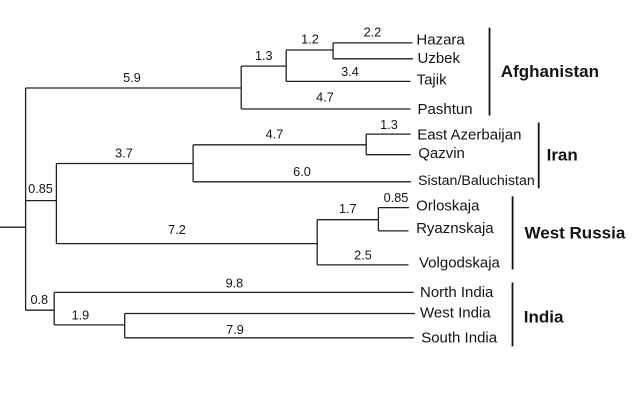  Describe the element at coordinates (455, 312) in the screenshot. I see `svg-text: West India` at that location.